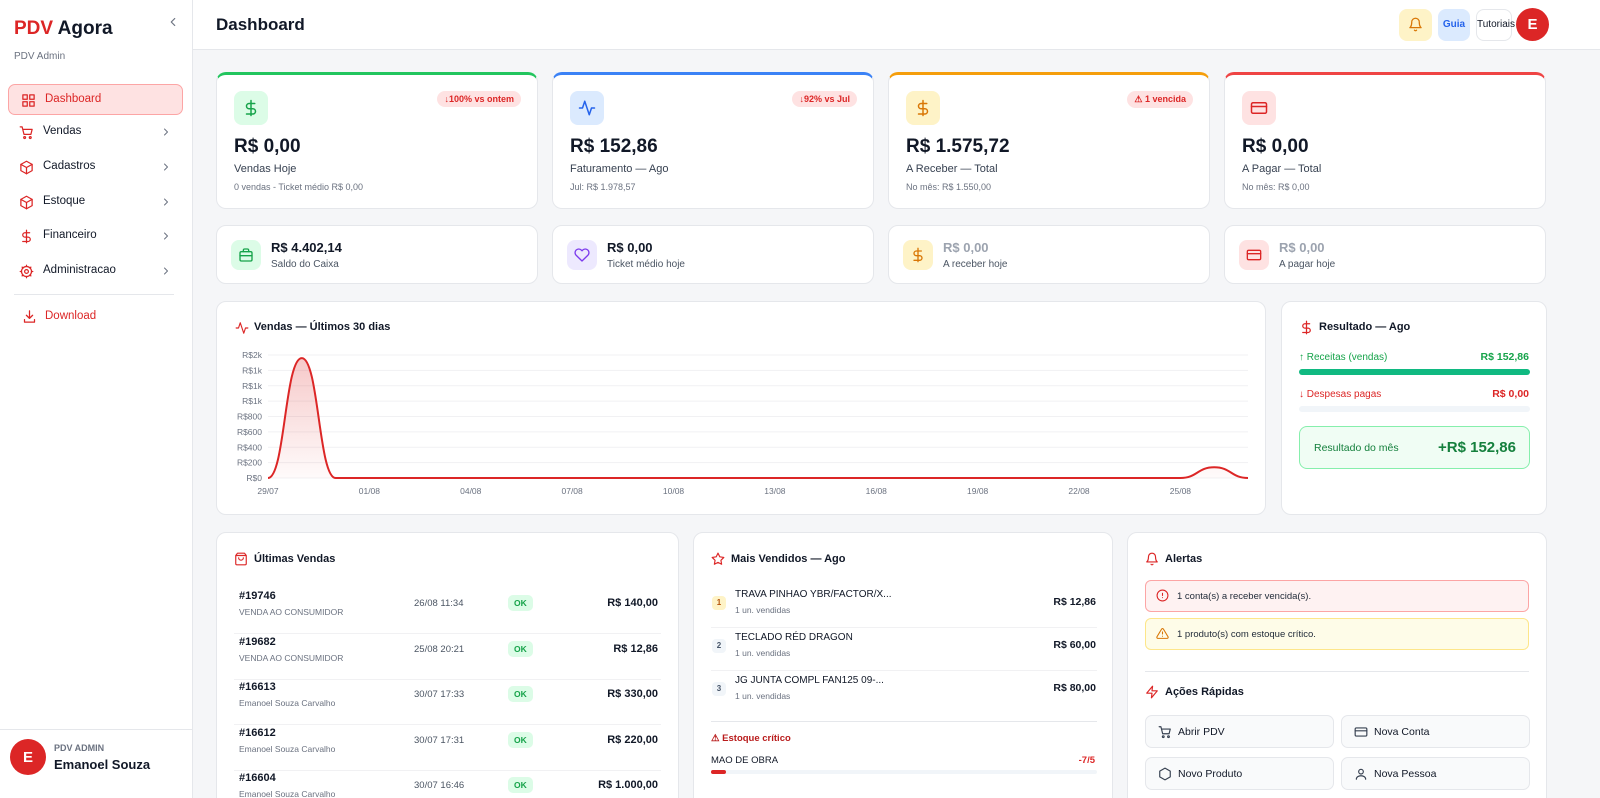  Describe the element at coordinates (1086, 760) in the screenshot. I see `stock-value: -7/5` at that location.